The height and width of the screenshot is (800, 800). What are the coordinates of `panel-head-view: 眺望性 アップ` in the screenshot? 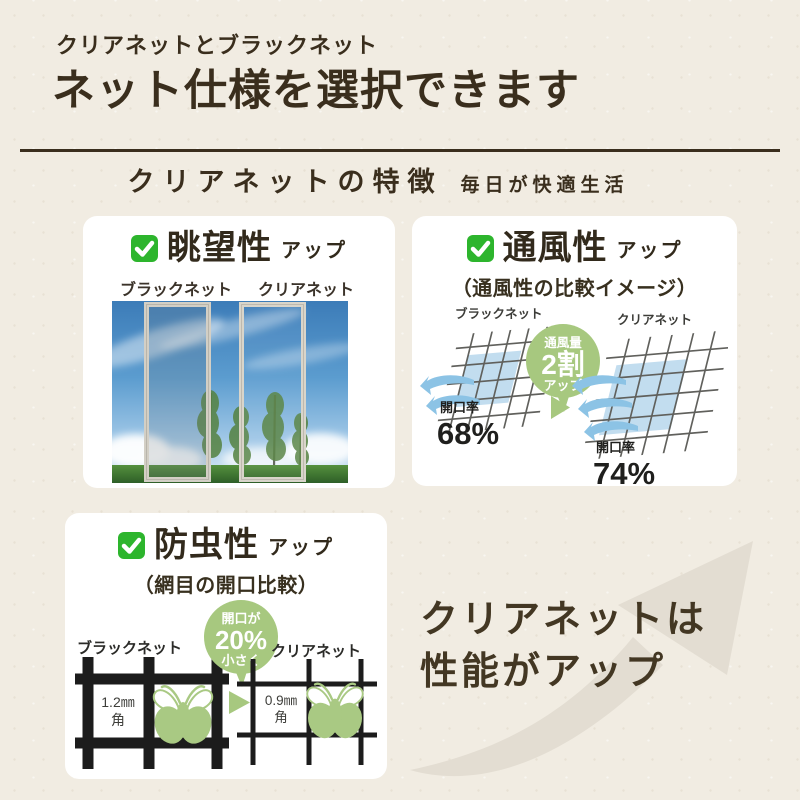 It's located at (239, 248).